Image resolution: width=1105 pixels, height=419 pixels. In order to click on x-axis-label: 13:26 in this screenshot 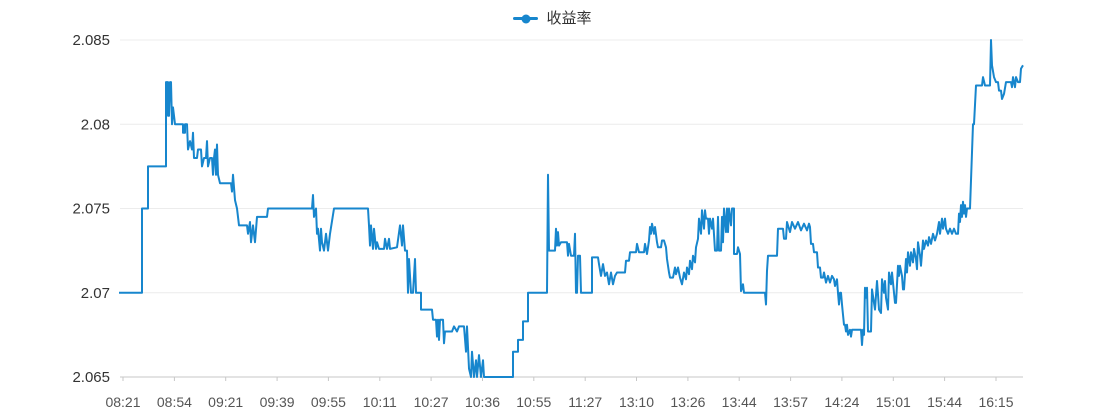, I will do `click(687, 402)`.